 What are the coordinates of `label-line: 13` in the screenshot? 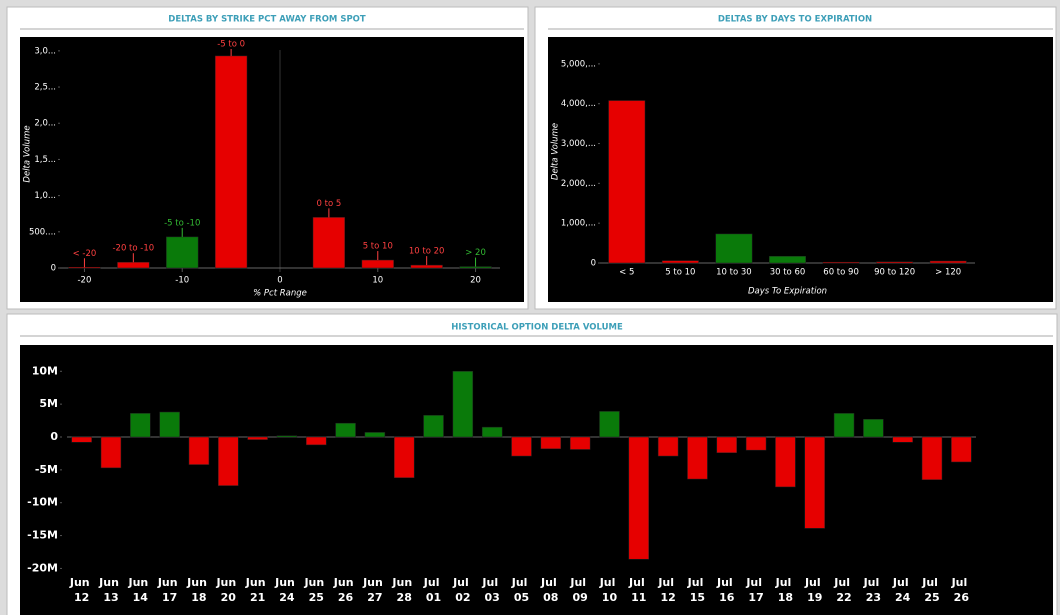 It's located at (110, 597).